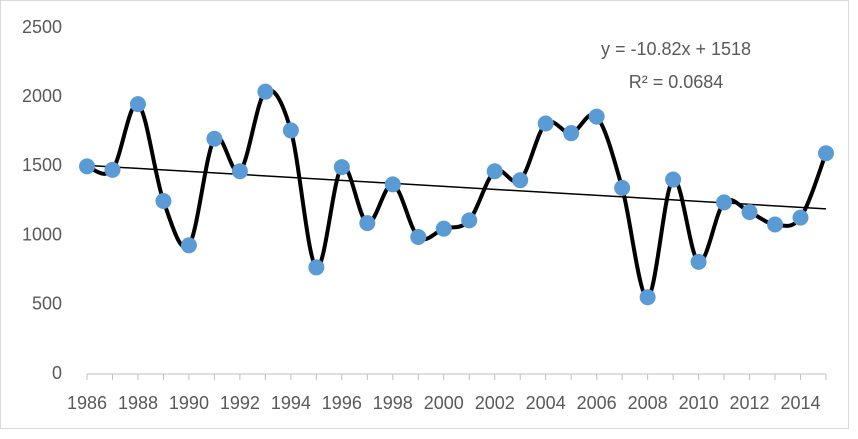  Describe the element at coordinates (444, 403) in the screenshot. I see `x-tick-label: 2000` at that location.